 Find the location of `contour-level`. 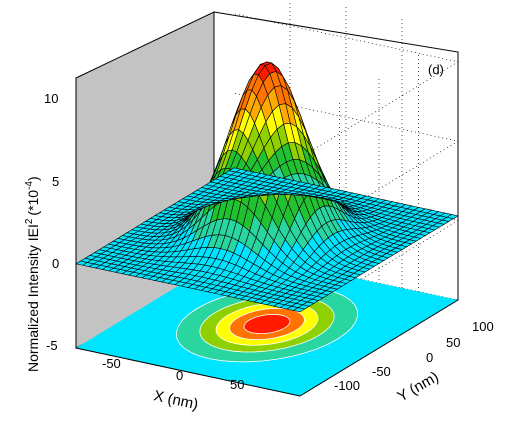

contour-level is located at coordinates (267, 324).